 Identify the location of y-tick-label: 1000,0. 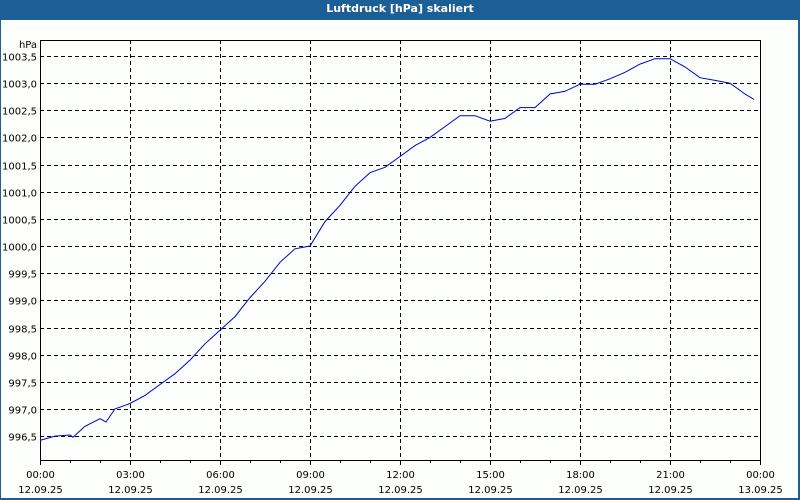
(19, 248).